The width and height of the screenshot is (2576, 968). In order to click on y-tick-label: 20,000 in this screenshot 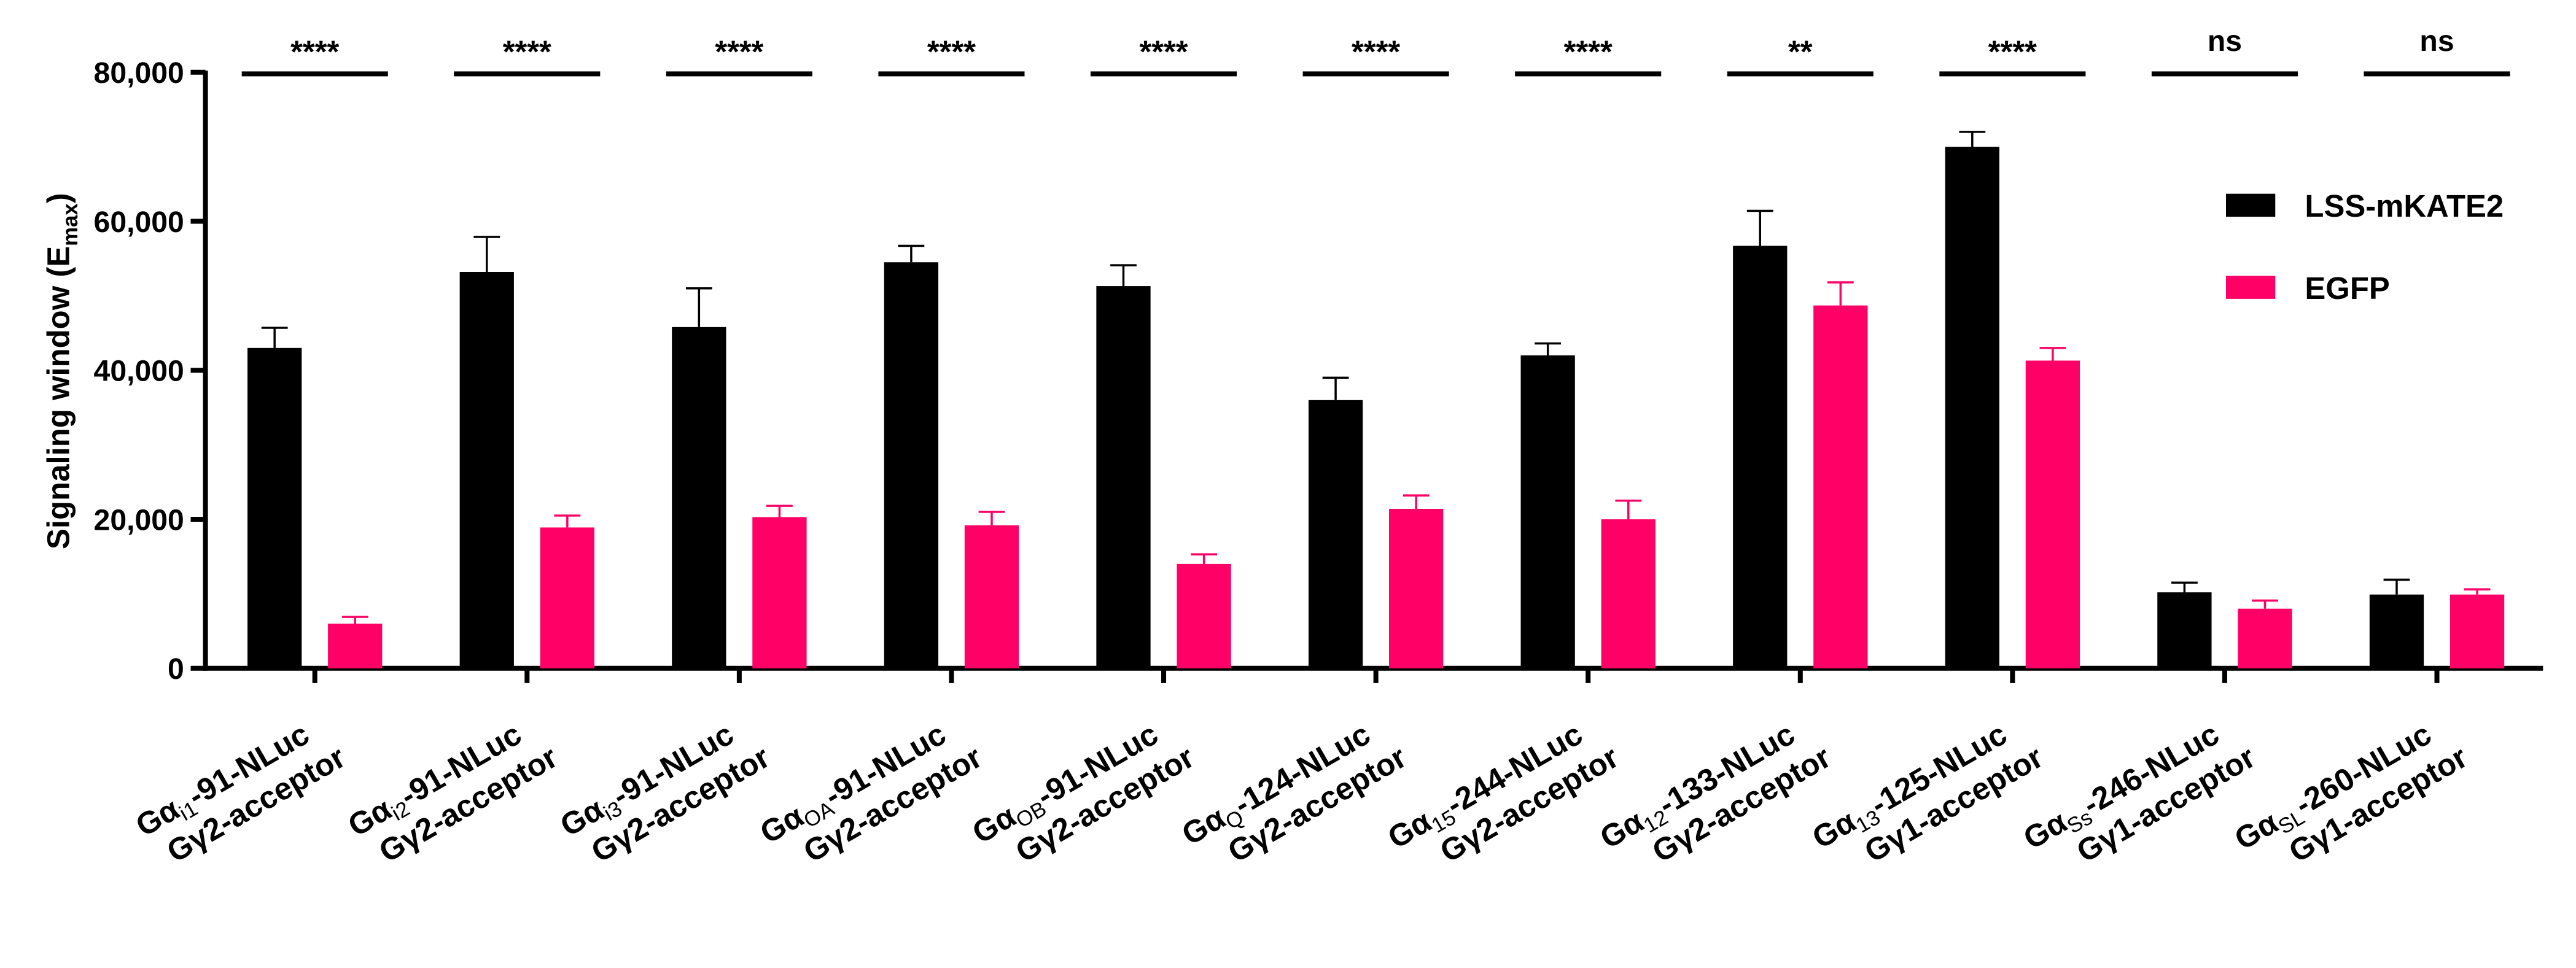, I will do `click(139, 520)`.